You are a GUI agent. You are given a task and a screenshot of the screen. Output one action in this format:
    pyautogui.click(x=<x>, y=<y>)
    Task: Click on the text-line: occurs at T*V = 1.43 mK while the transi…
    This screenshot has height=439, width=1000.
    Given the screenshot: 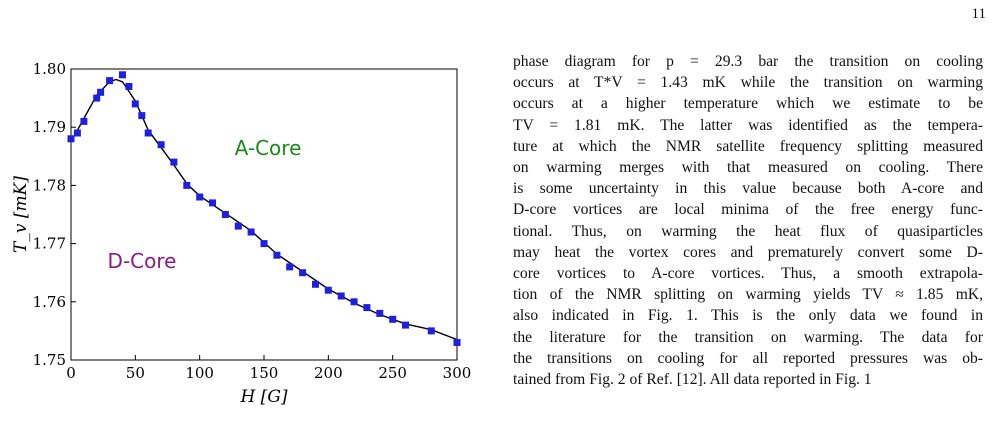 What is the action you would take?
    pyautogui.click(x=748, y=83)
    